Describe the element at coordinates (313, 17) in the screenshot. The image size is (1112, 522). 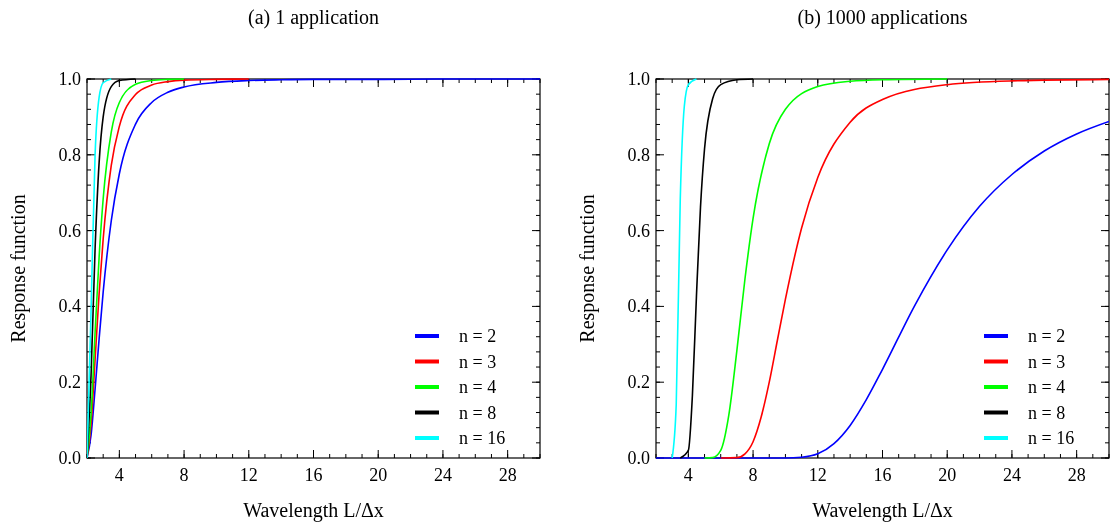
I see `chart-title: (a) 1 application` at that location.